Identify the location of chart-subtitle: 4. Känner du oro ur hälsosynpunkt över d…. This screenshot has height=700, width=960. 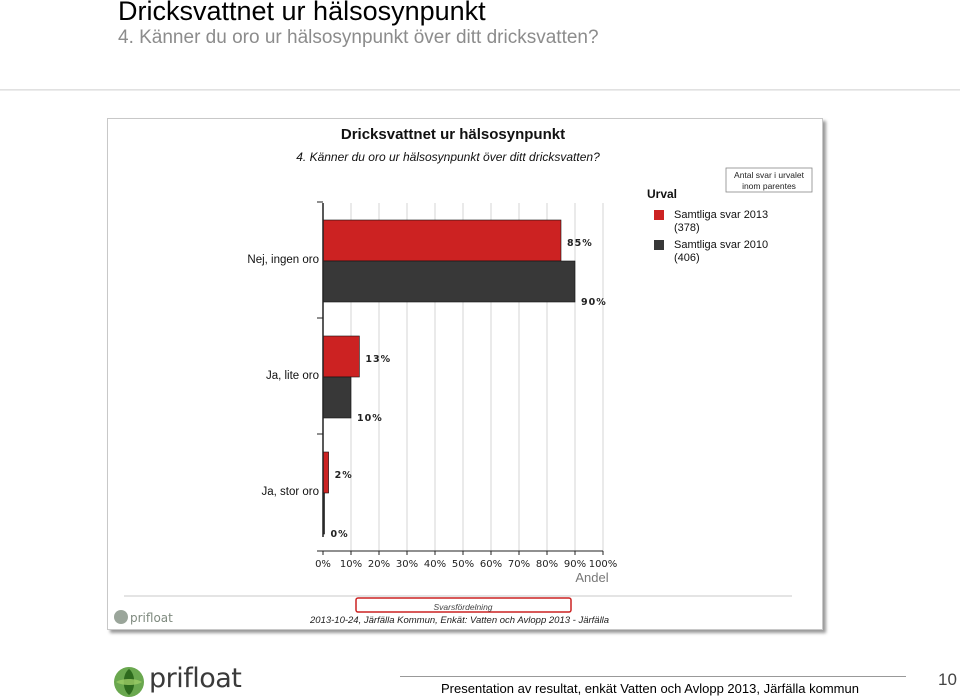
(448, 157).